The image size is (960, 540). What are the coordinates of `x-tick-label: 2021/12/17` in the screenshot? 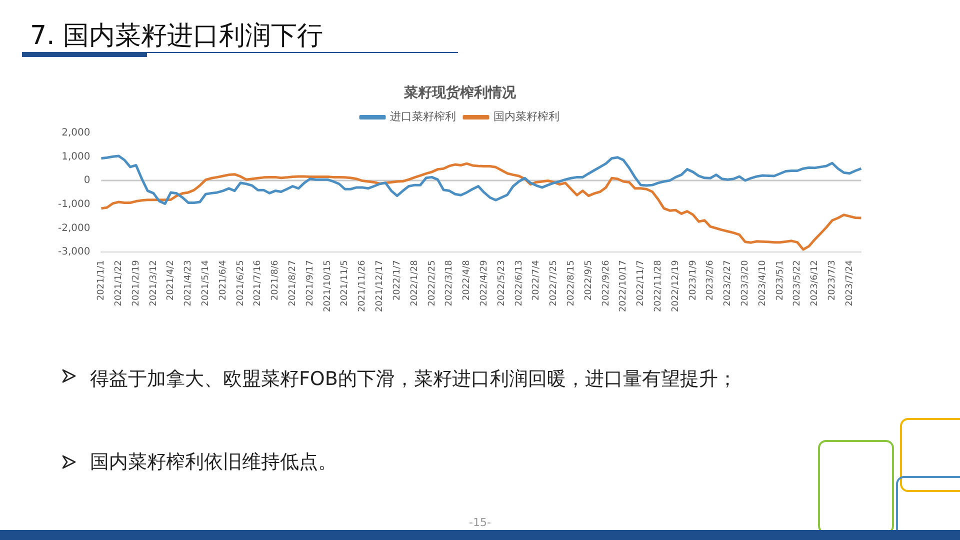 It's located at (380, 286).